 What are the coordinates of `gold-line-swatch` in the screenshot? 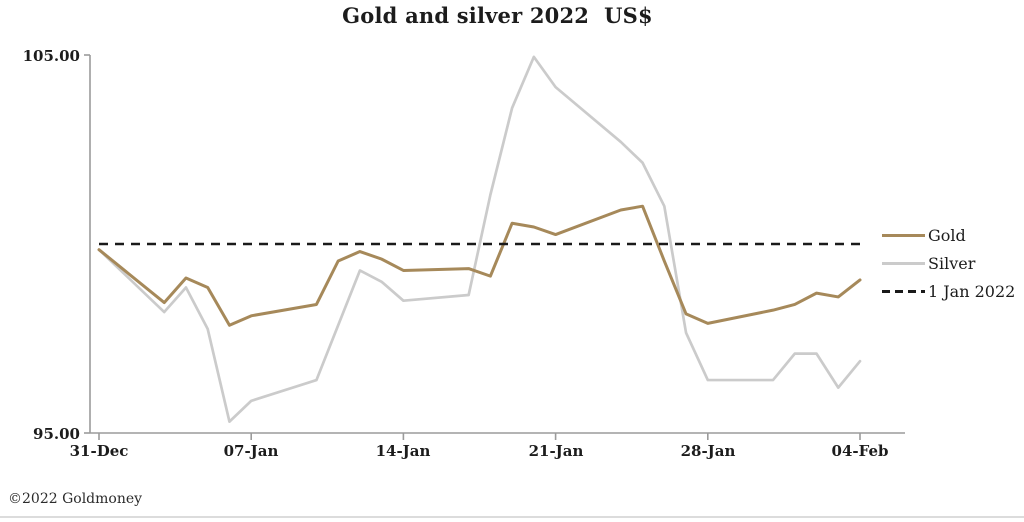 It's located at (903, 235).